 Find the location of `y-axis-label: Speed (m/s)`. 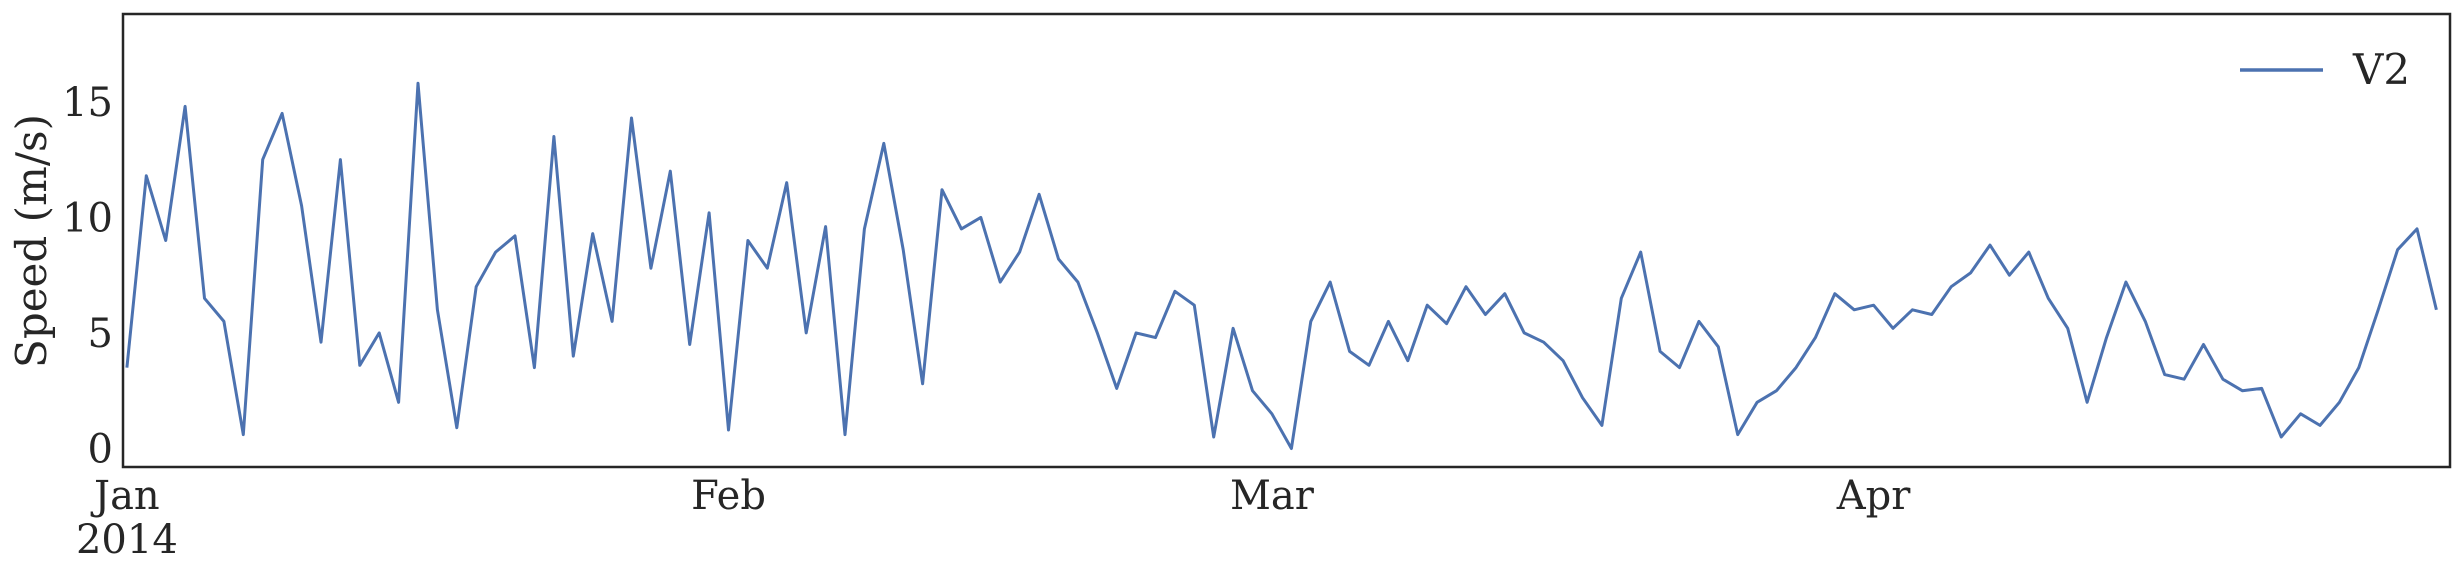

y-axis-label: Speed (m/s) is located at coordinates (31, 241).